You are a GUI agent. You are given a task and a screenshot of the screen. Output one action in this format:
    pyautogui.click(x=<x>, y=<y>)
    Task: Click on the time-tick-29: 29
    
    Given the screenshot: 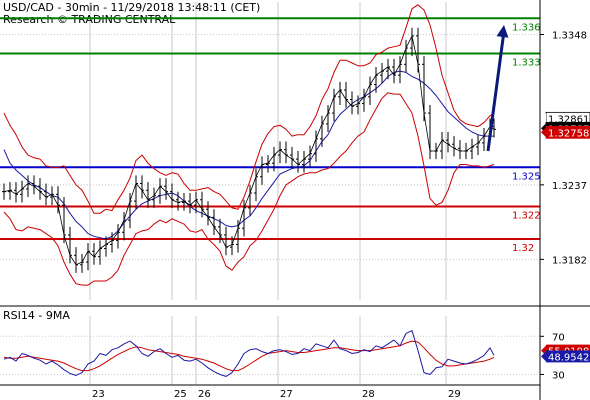 What is the action you would take?
    pyautogui.click(x=454, y=394)
    